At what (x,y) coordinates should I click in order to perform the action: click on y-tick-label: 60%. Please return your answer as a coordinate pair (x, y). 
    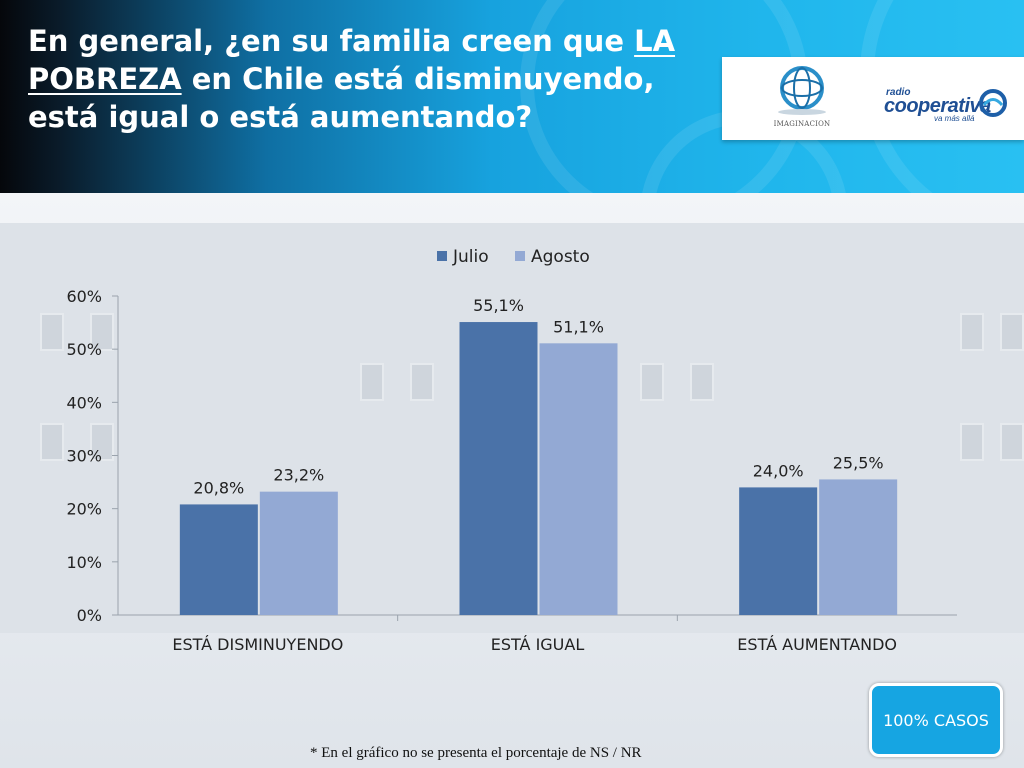
    Looking at the image, I should click on (84, 296).